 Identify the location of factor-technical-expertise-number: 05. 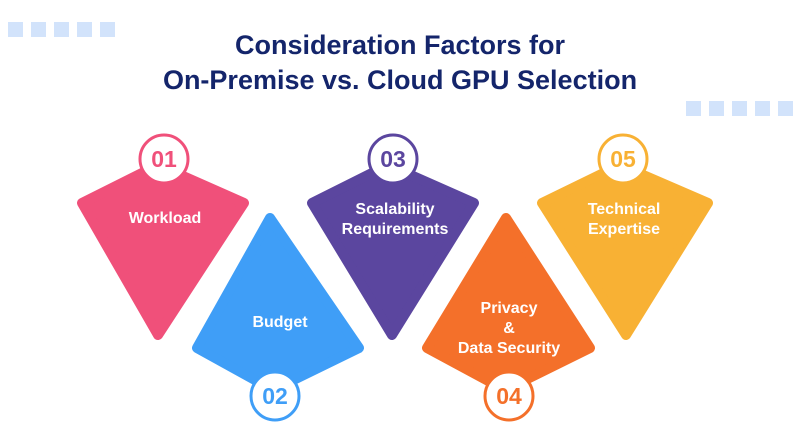
(623, 159).